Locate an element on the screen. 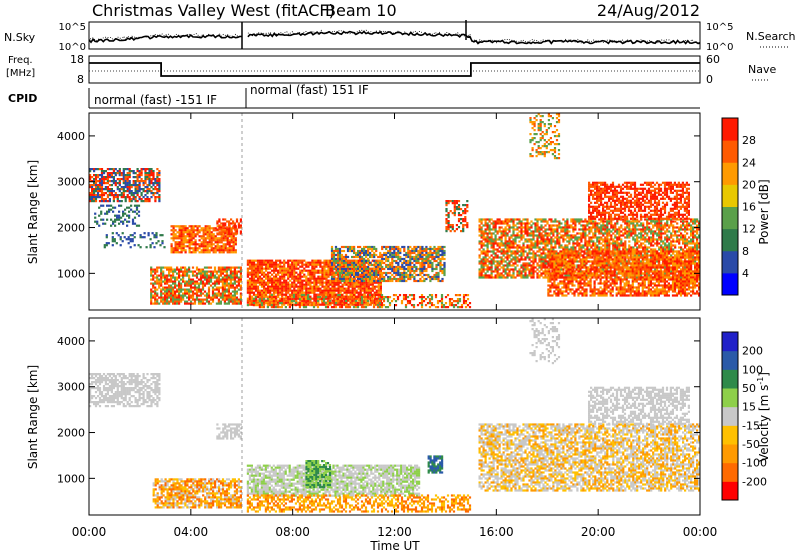  noise-left-label: N.Sky is located at coordinates (20, 37).